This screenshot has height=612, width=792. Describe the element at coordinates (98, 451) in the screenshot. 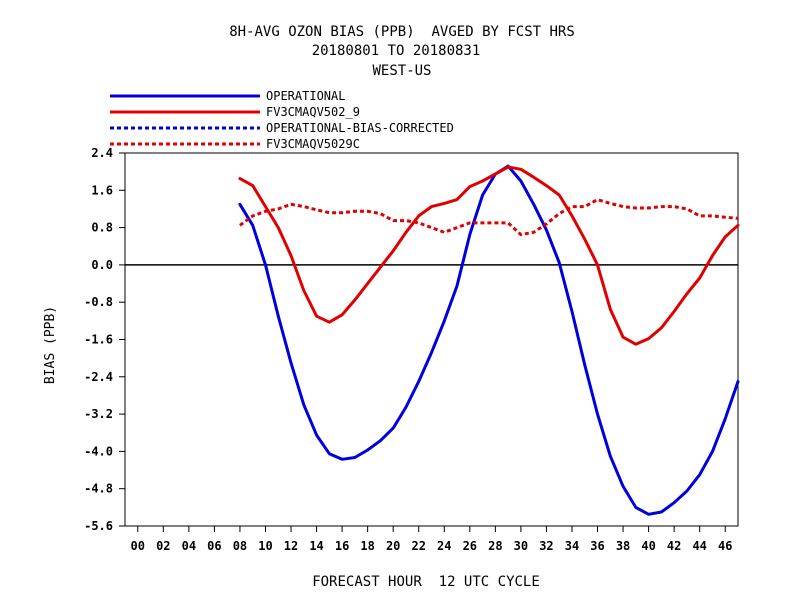

I see `y-tick-label: -4.0` at that location.